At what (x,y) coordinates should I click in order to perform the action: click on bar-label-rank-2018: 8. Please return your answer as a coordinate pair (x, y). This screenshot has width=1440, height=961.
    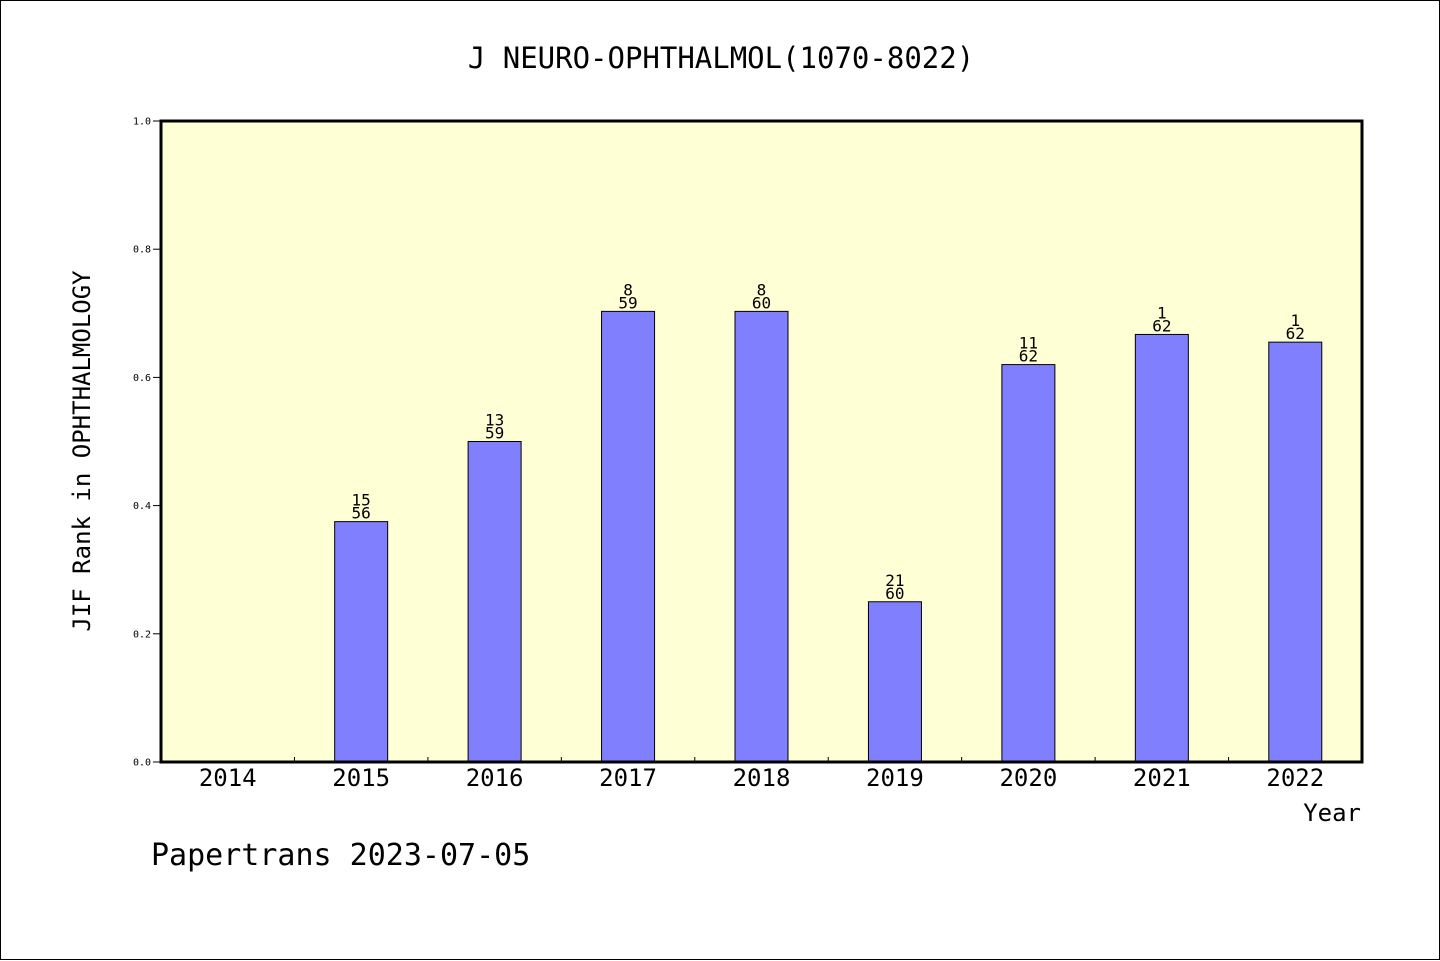
    Looking at the image, I should click on (762, 289).